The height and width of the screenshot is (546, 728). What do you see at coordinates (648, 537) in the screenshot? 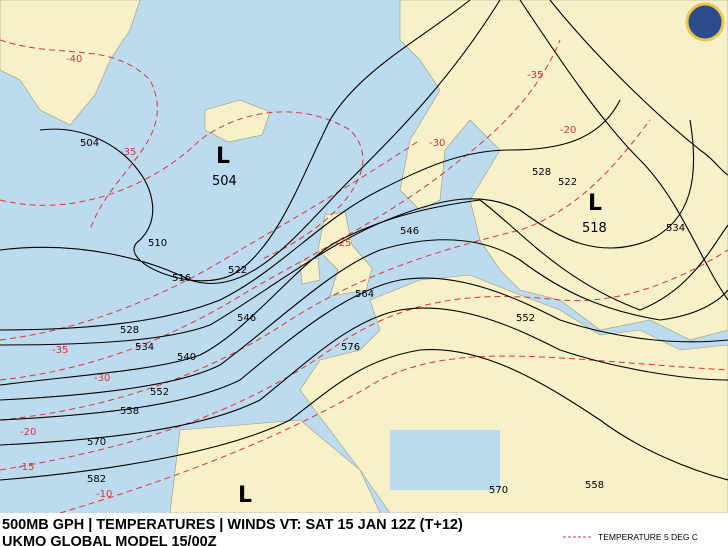
I see `legend-label: TEMPERATURE 5 DEG C` at bounding box center [648, 537].